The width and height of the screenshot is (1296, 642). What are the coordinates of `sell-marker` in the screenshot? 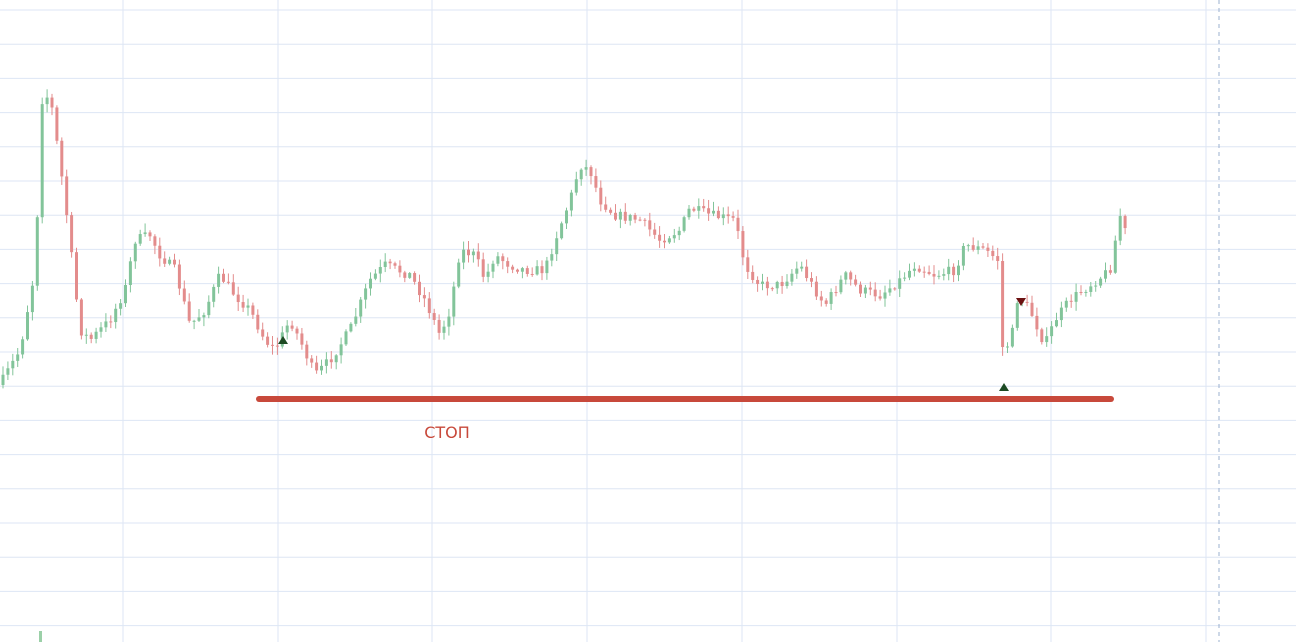 It's located at (1021, 302).